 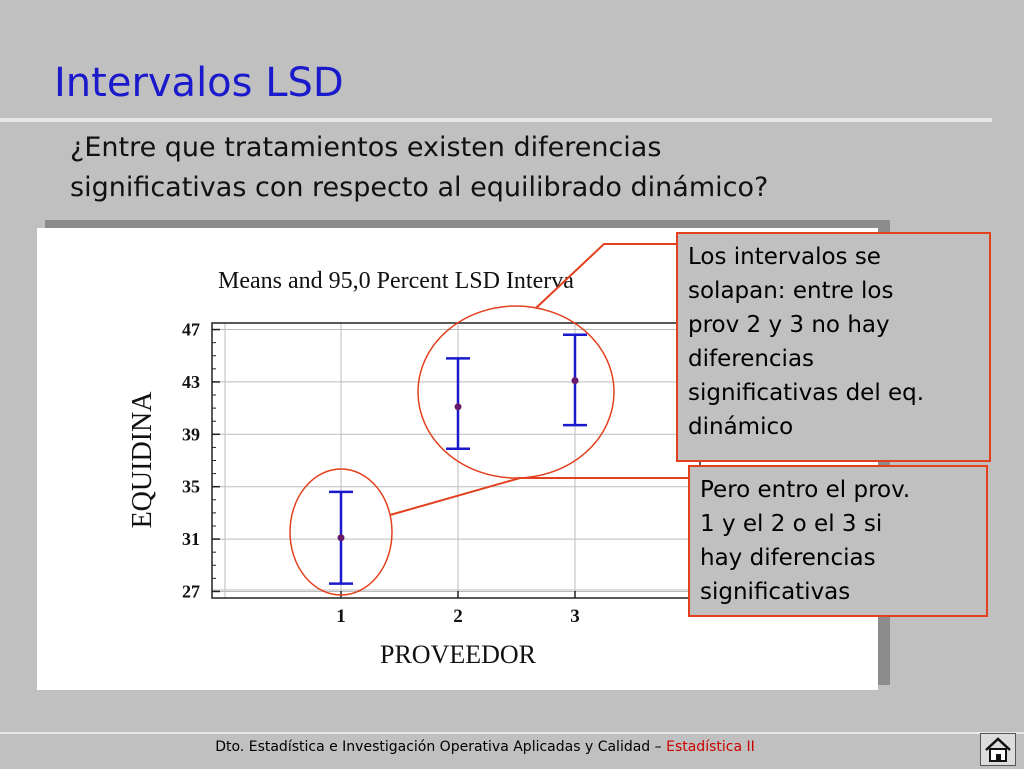 What do you see at coordinates (605, 276) in the screenshot?
I see `connector-to-overlap-note` at bounding box center [605, 276].